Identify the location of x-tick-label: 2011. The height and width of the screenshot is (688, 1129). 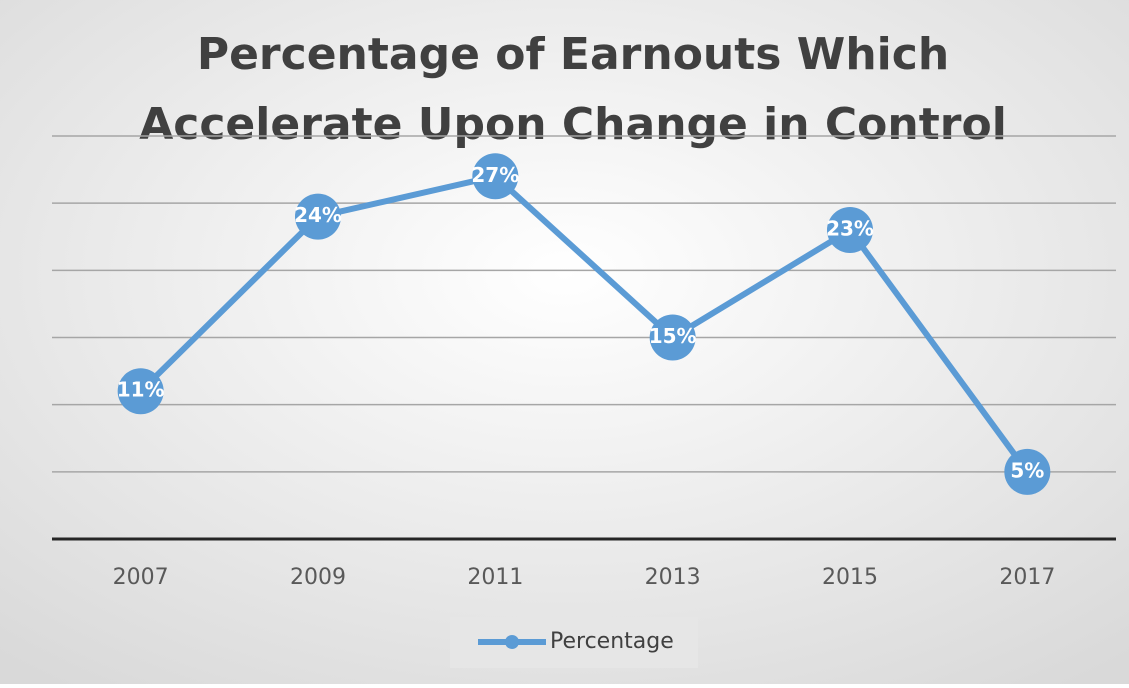
(495, 577).